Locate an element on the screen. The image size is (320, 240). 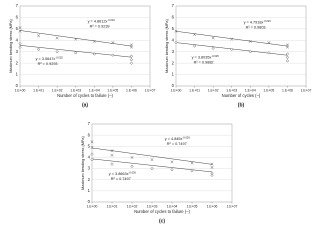
equation-text: y = 4.8612x is located at coordinates (98, 21).